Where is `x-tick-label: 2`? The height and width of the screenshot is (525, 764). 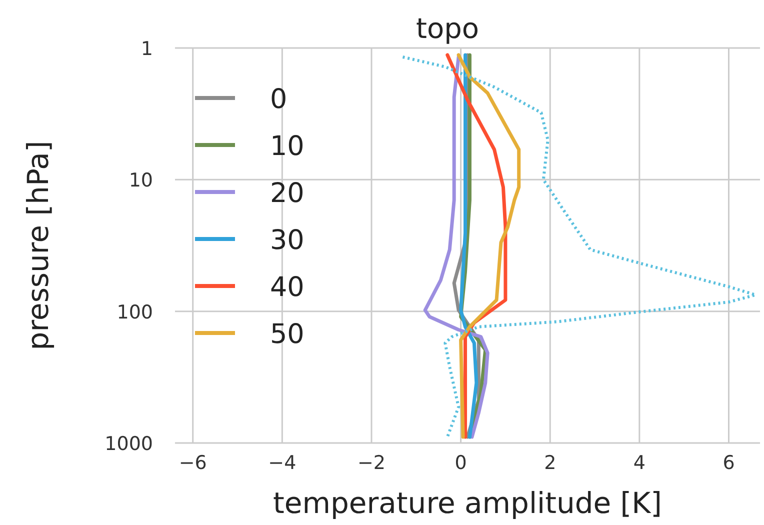
x-tick-label: 2 is located at coordinates (550, 463).